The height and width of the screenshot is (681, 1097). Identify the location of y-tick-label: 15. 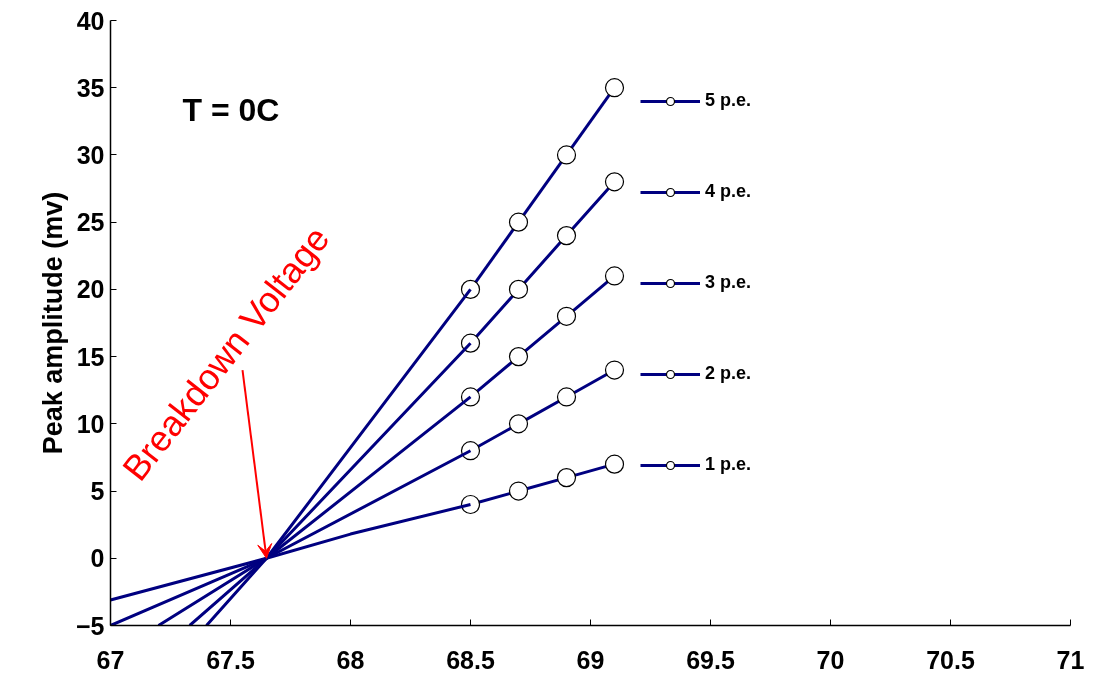
(90, 356).